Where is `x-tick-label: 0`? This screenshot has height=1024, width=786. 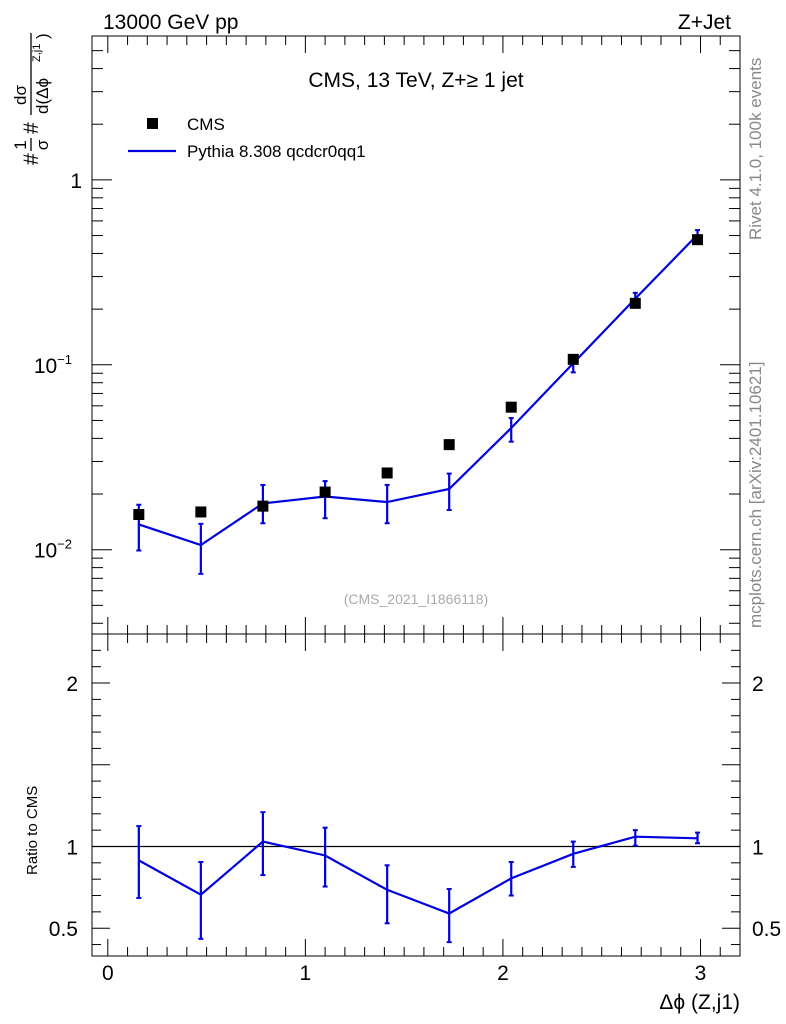
x-tick-label: 0 is located at coordinates (108, 973).